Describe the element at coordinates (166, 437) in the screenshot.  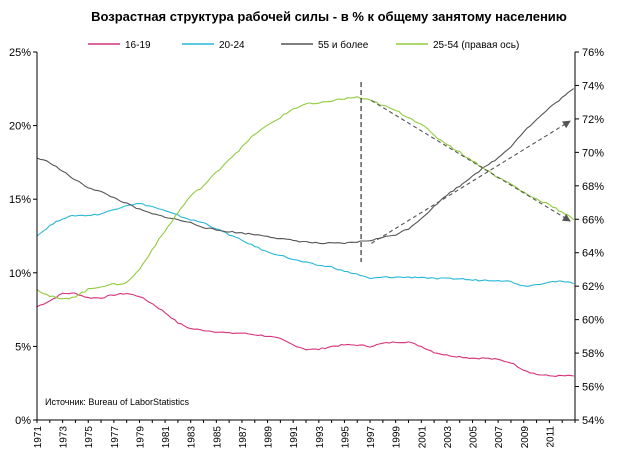
I see `x-tick-label: 1981` at that location.